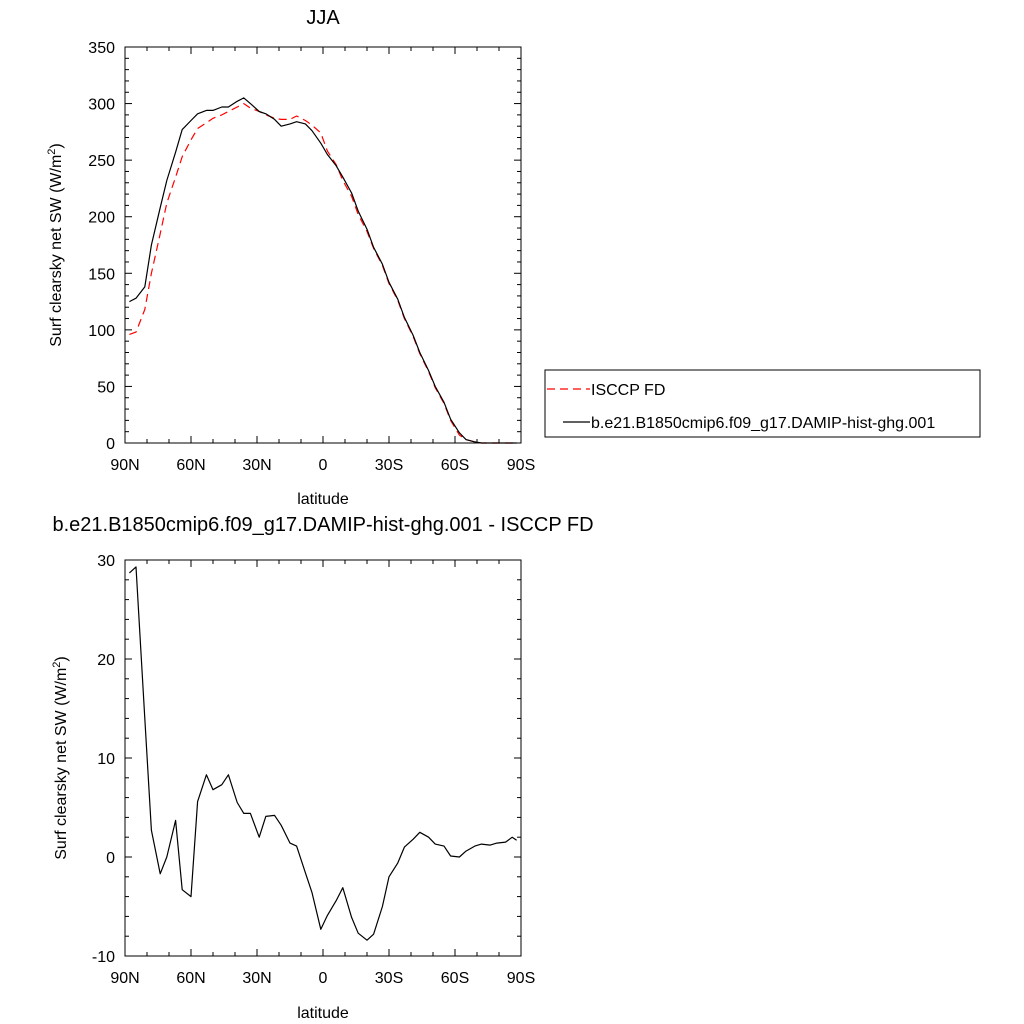 The height and width of the screenshot is (1024, 1024). I want to click on y-tick-label: 30, so click(106, 561).